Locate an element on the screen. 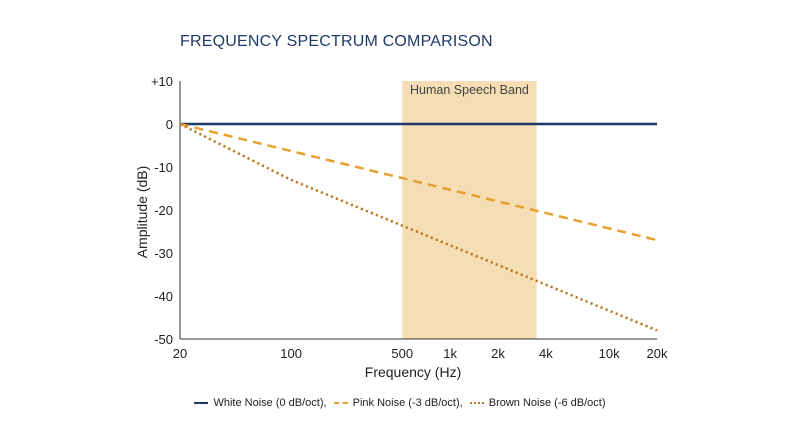  x-tick-label: 1k is located at coordinates (450, 353).